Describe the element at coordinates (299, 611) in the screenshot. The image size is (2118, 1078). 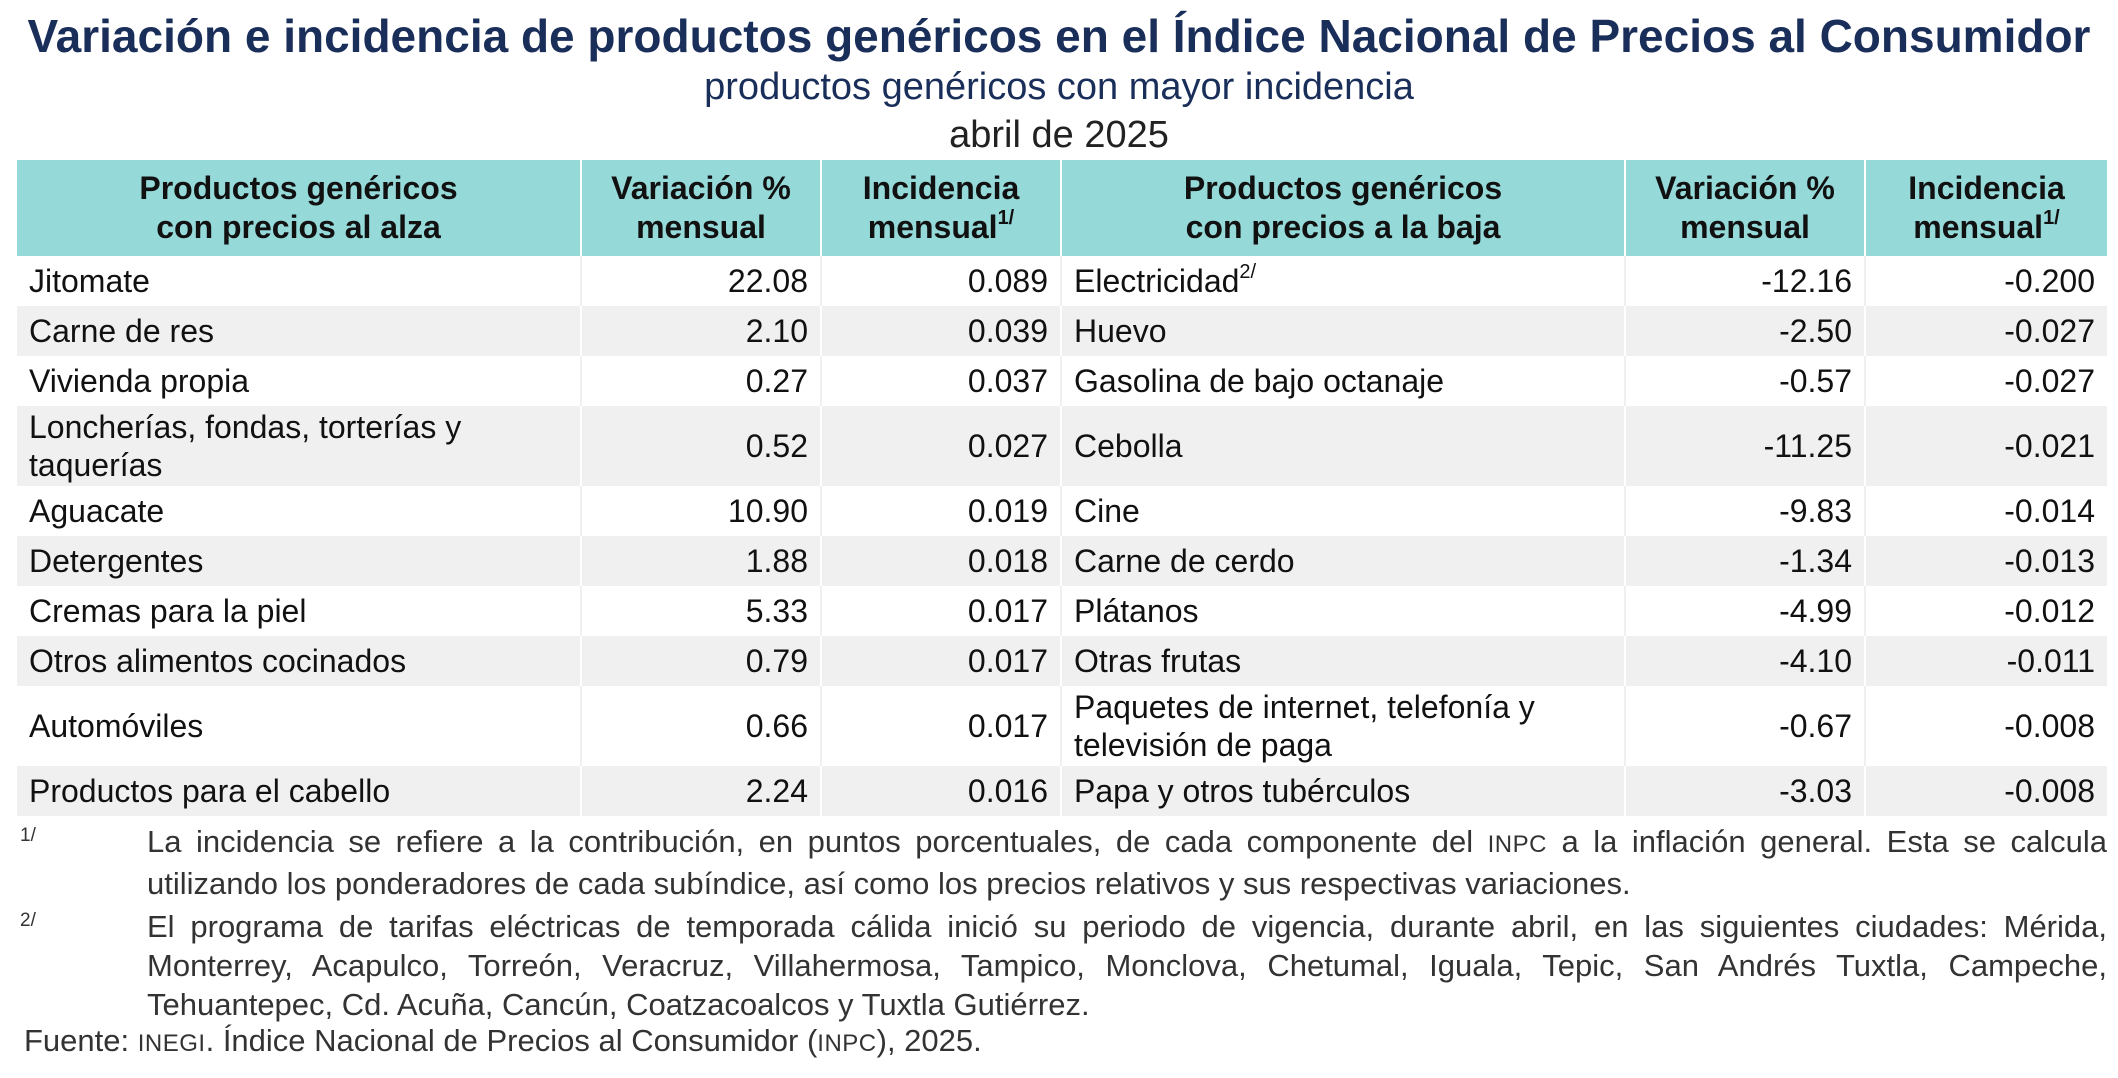
I see `up-product-name: Cremas para la piel` at that location.